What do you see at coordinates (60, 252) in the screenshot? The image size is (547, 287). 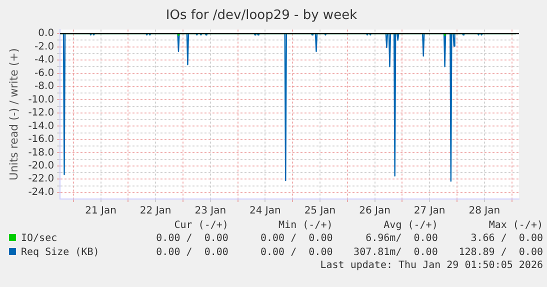 I see `legend-label: Req Size (KB)` at bounding box center [60, 252].